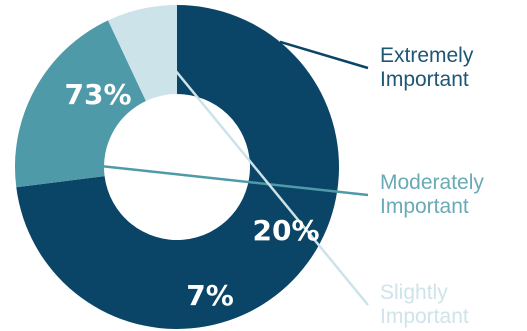 Image resolution: width=527 pixels, height=331 pixels. Describe the element at coordinates (192, 176) in the screenshot. I see `leader-line-moderately-important` at that location.